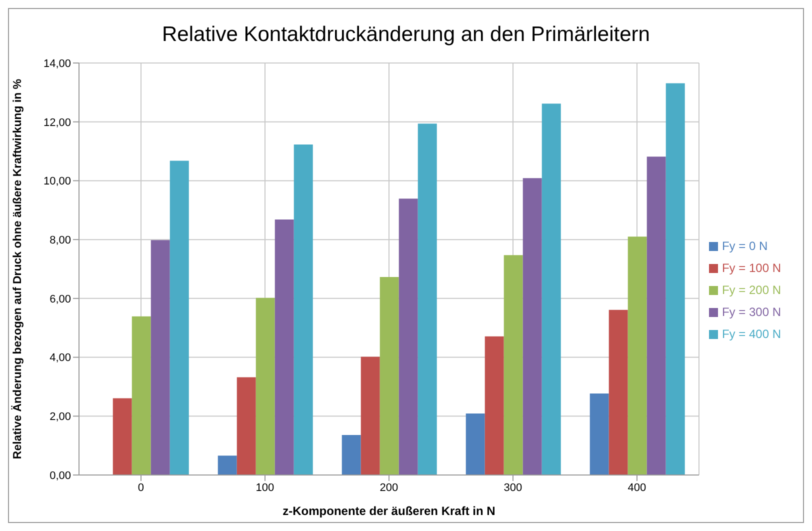 The height and width of the screenshot is (531, 812). I want to click on x-axis-title: z-Komponente der äußeren Kraft in N, so click(389, 511).